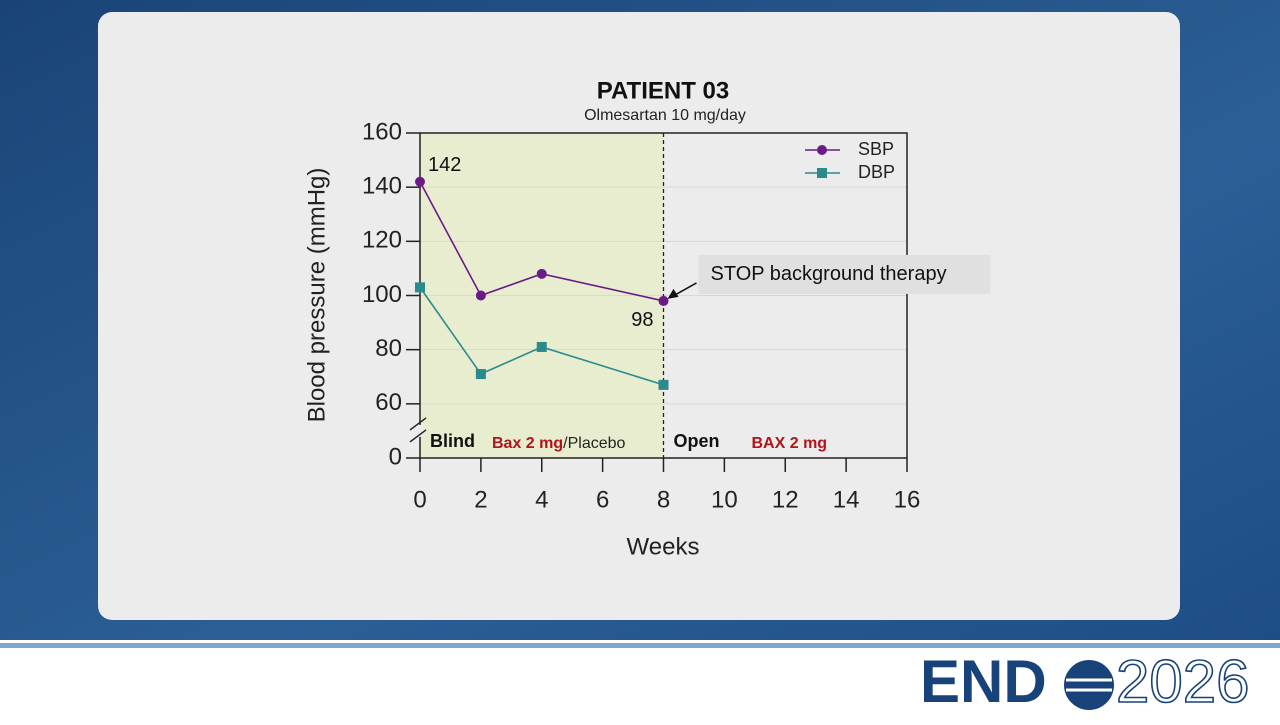 The image size is (1280, 725). What do you see at coordinates (452, 441) in the screenshot?
I see `phase-label: Blind` at bounding box center [452, 441].